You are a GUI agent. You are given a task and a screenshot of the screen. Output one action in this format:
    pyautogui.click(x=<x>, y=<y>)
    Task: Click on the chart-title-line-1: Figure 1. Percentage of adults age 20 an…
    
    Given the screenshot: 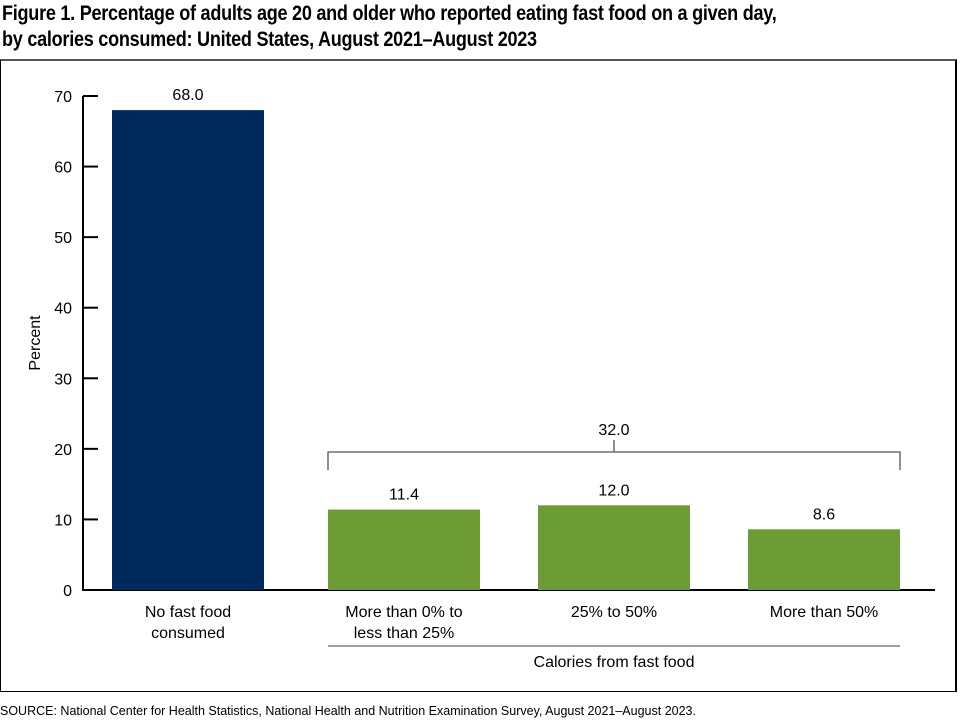 What is the action you would take?
    pyautogui.click(x=389, y=13)
    